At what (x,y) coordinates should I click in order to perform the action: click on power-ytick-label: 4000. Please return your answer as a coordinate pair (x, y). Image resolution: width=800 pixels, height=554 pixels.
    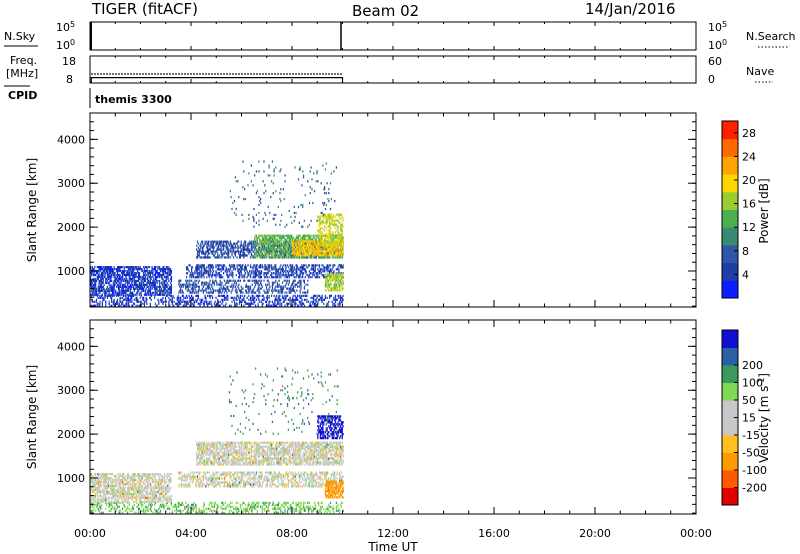
    Looking at the image, I should click on (71, 139).